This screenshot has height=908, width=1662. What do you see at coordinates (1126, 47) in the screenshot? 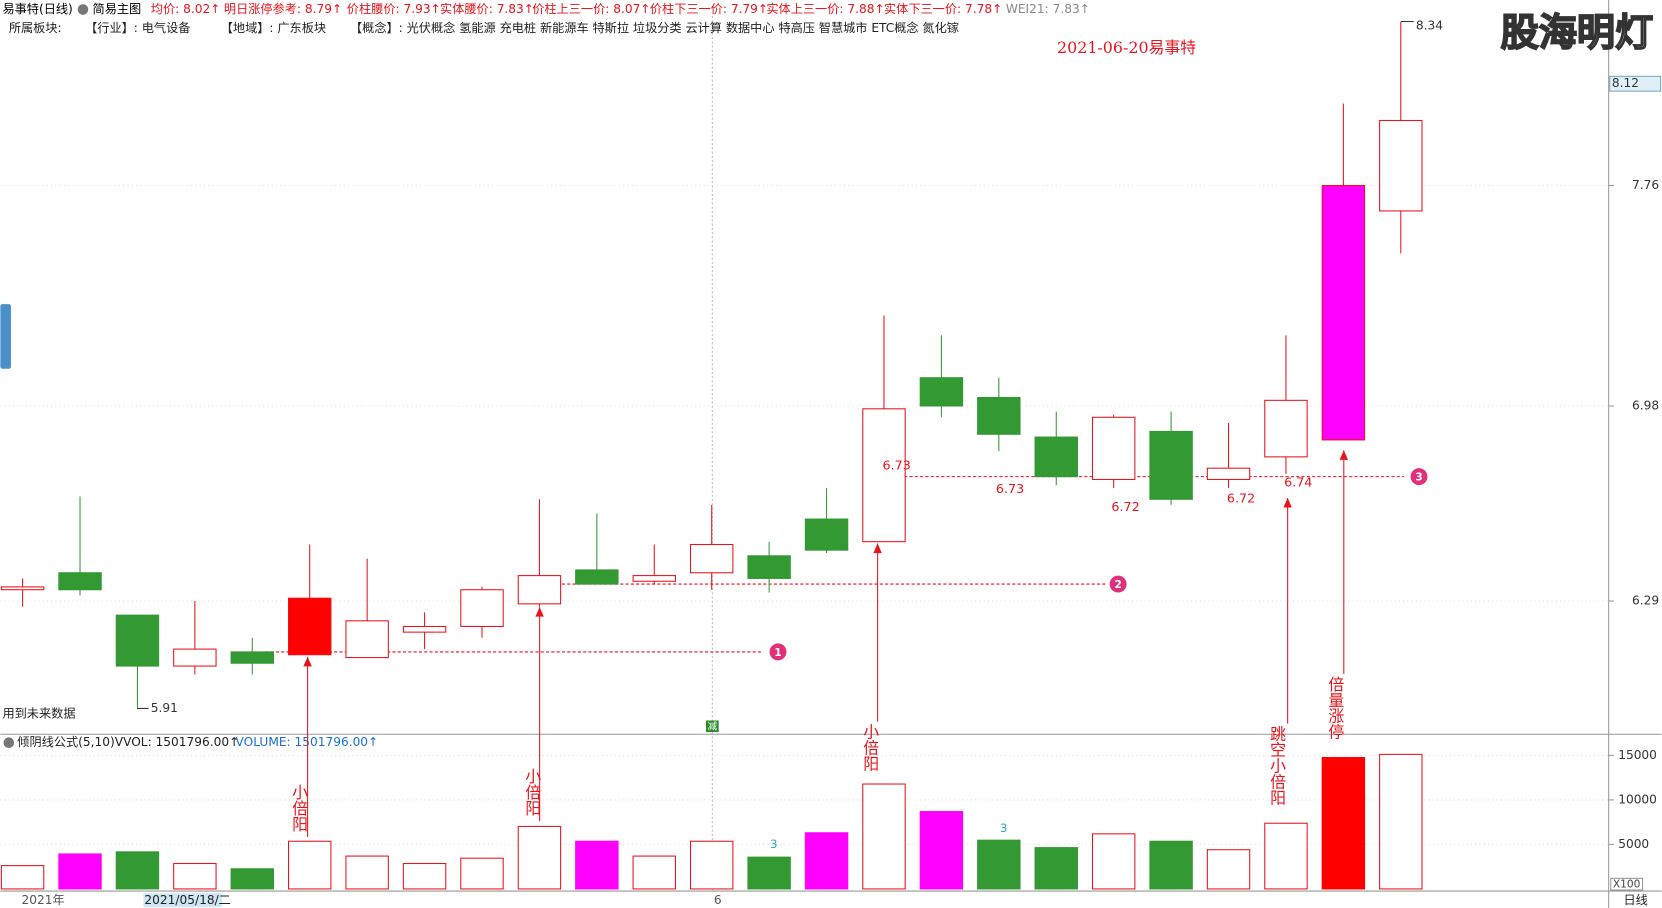
I see `chart-title: 2021-06-20易事特` at bounding box center [1126, 47].